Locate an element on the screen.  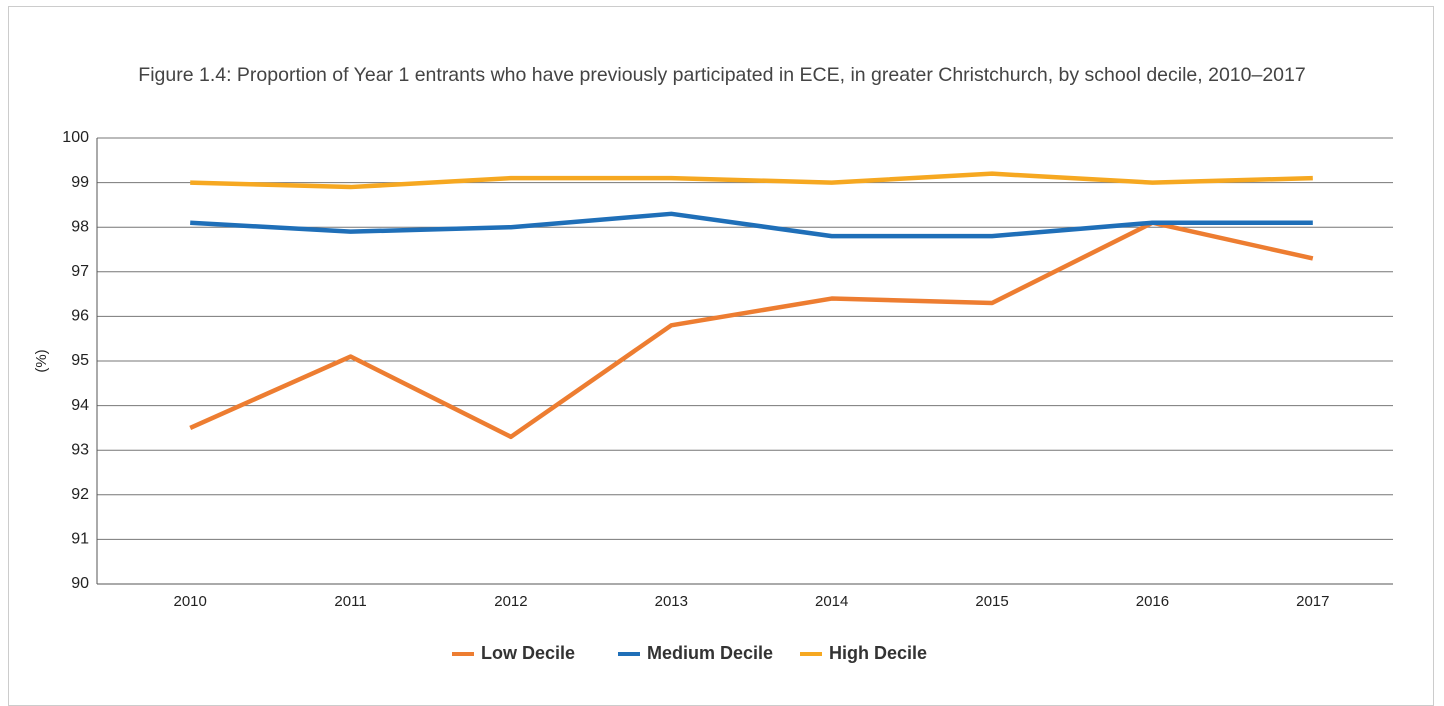
x-tick-label: 2016 is located at coordinates (1152, 601).